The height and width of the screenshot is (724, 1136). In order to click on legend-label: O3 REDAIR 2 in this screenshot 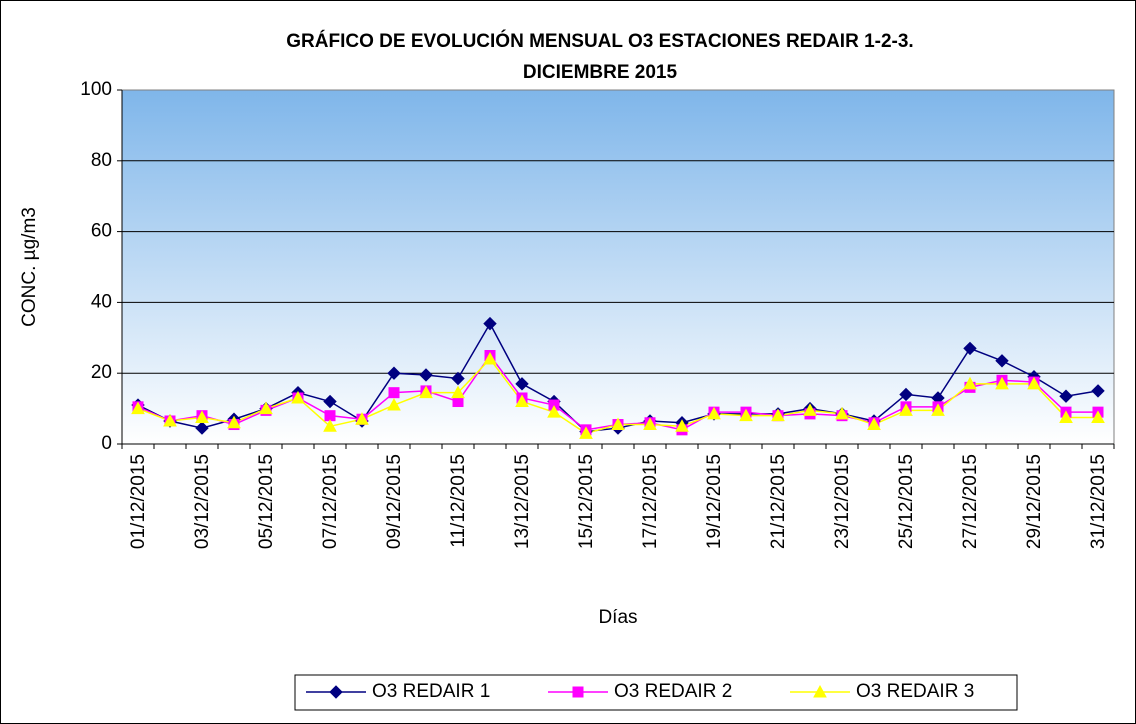, I will do `click(673, 691)`.